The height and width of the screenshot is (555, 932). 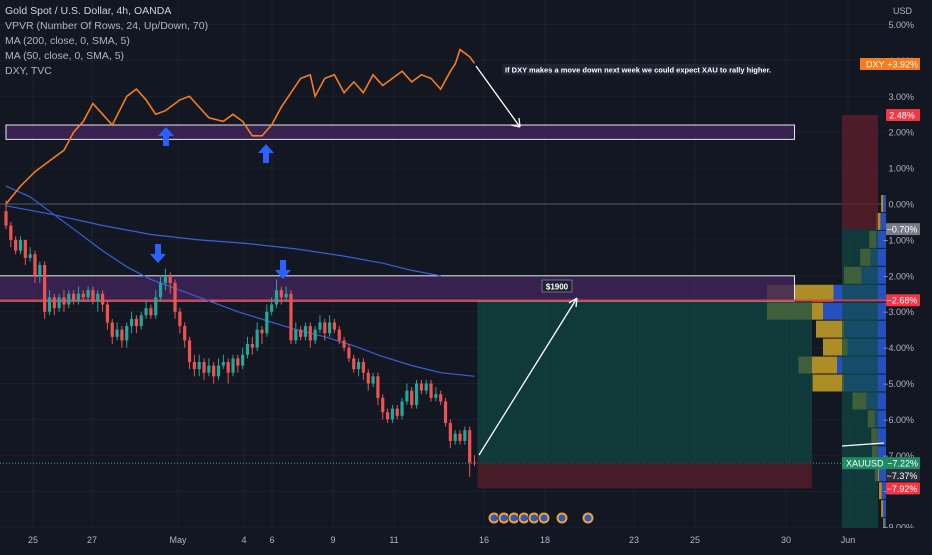 I want to click on stop-label: −7.92%, so click(x=902, y=489).